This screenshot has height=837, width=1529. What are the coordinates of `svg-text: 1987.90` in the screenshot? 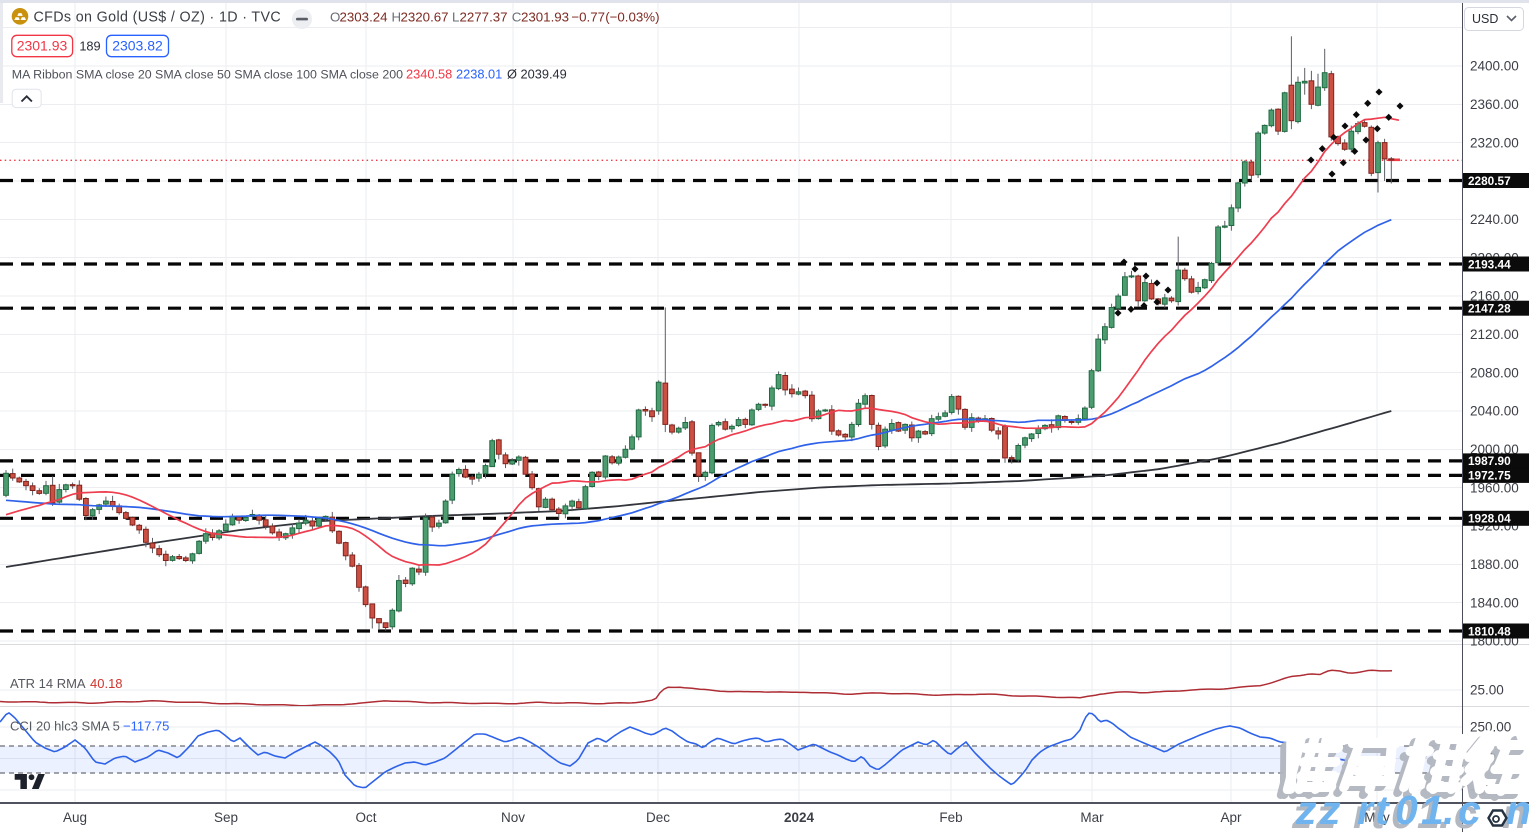 It's located at (1489, 461).